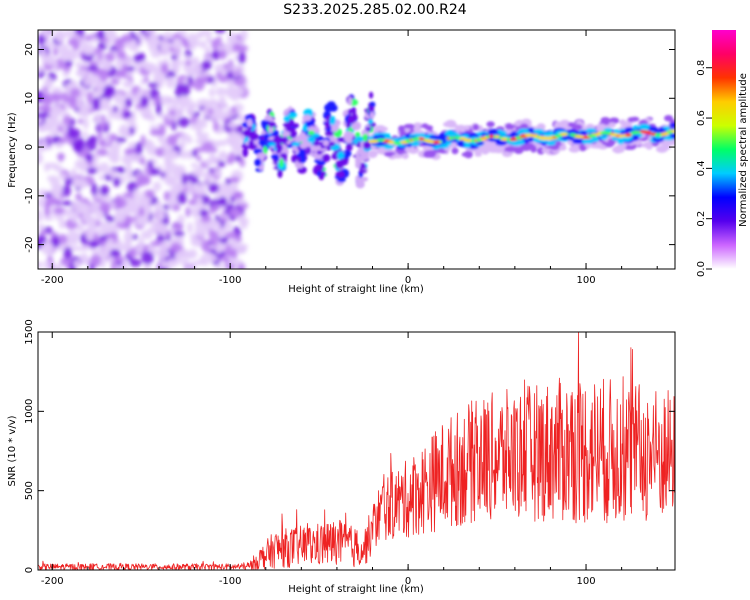  I want to click on x-tick-label: 0, so click(408, 280).